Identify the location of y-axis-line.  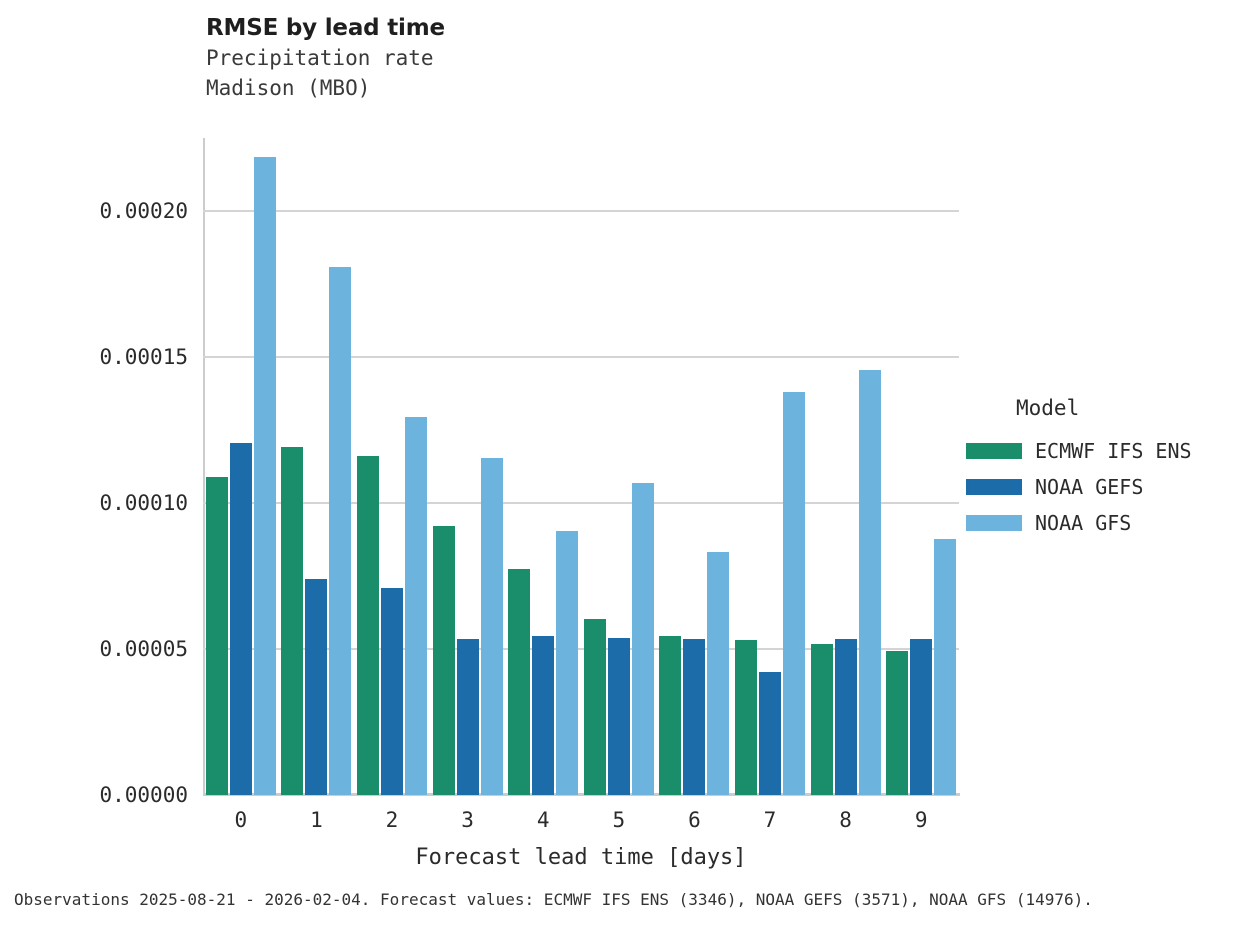
(204, 466).